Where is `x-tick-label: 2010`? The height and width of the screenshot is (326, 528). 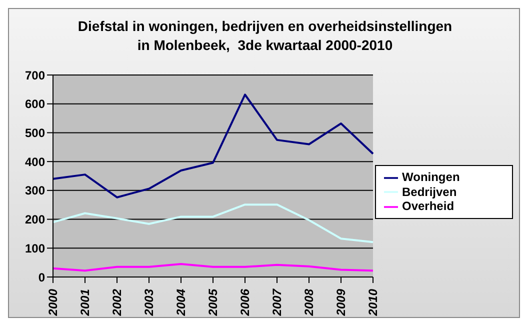 x-tick-label: 2010 is located at coordinates (373, 302).